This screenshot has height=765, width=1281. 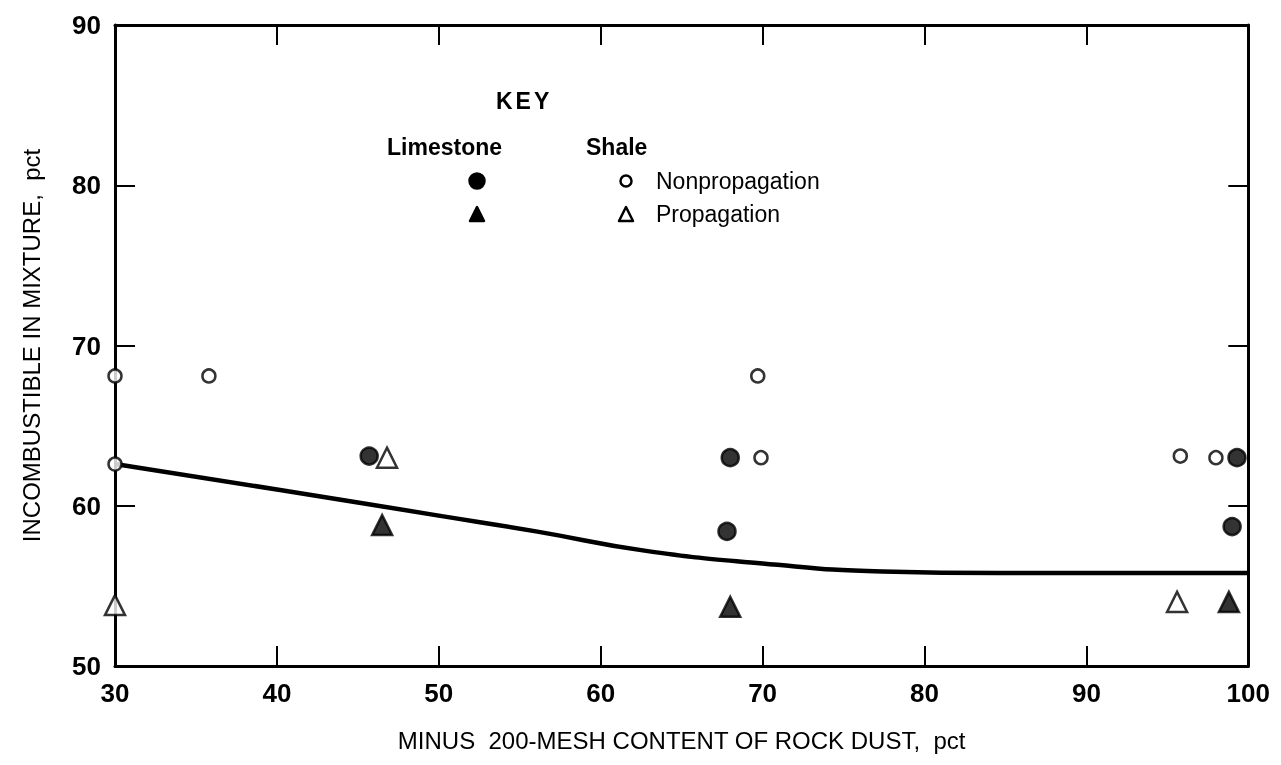 I want to click on y-tick-label: 60, so click(x=86, y=505).